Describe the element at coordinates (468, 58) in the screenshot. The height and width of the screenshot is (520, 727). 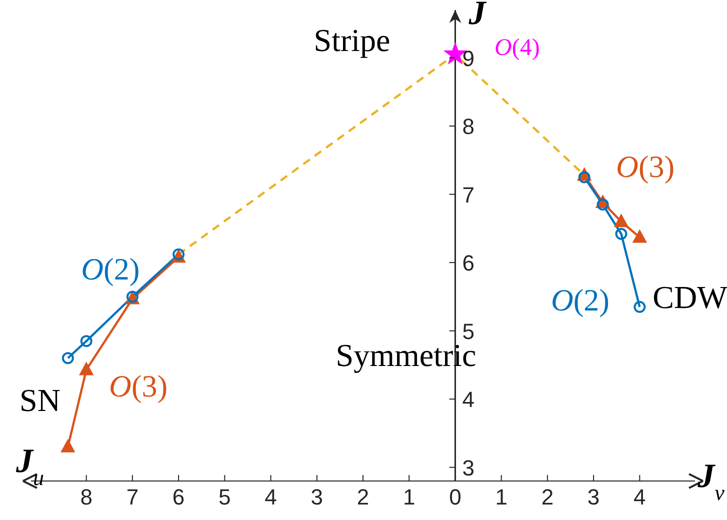
I see `y-tick-label: 9` at that location.